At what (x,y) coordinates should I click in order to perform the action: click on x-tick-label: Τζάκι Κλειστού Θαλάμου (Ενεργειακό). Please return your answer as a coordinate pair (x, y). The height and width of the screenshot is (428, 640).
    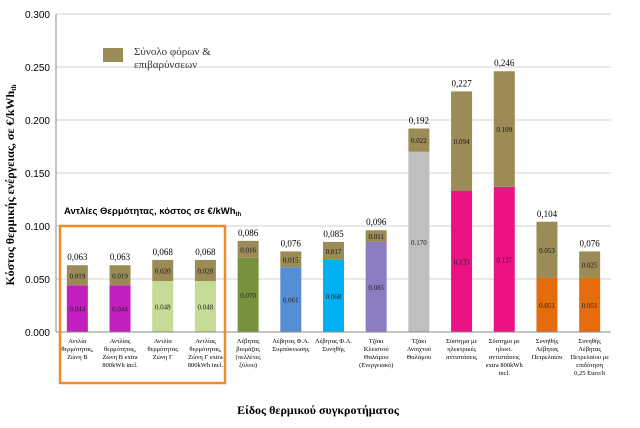
    Looking at the image, I should click on (376, 353).